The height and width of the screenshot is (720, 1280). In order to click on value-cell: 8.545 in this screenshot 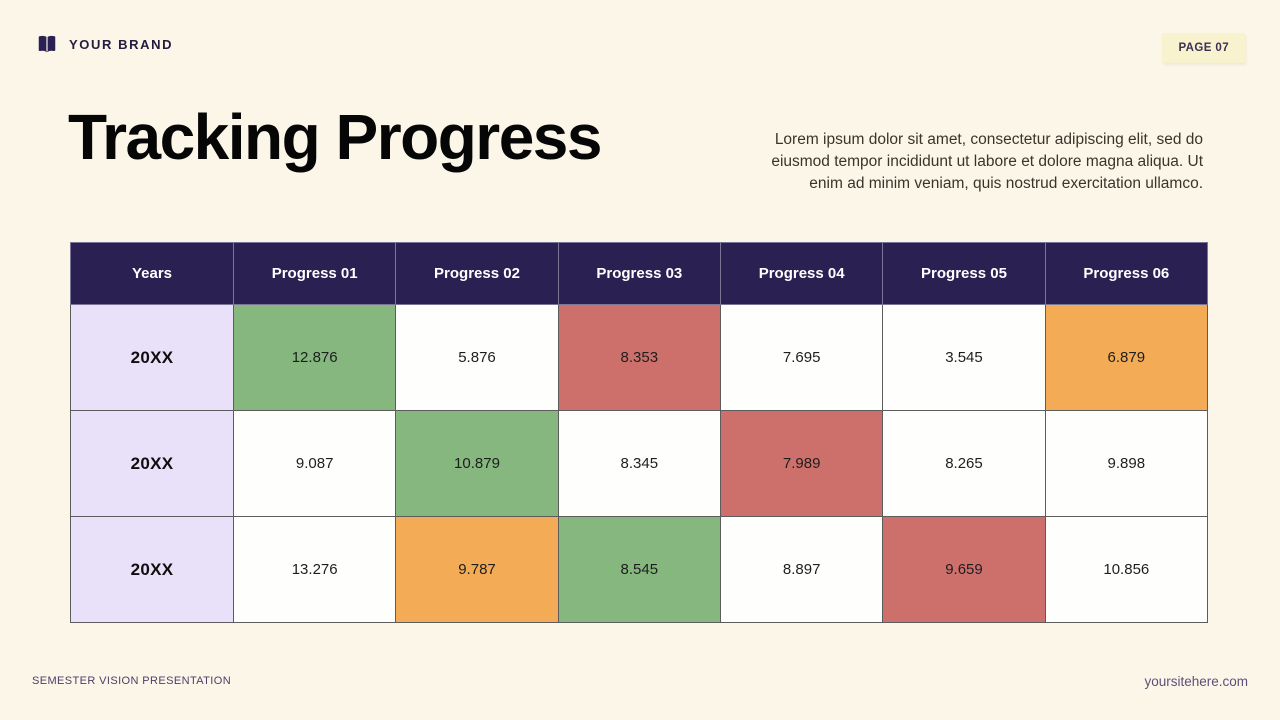, I will do `click(639, 569)`.